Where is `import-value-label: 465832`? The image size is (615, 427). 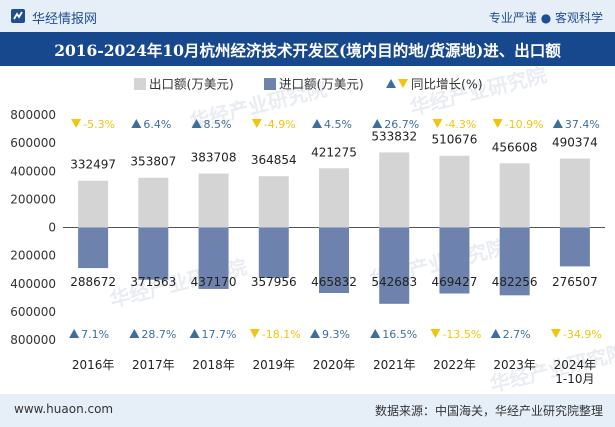 import-value-label: 465832 is located at coordinates (334, 282).